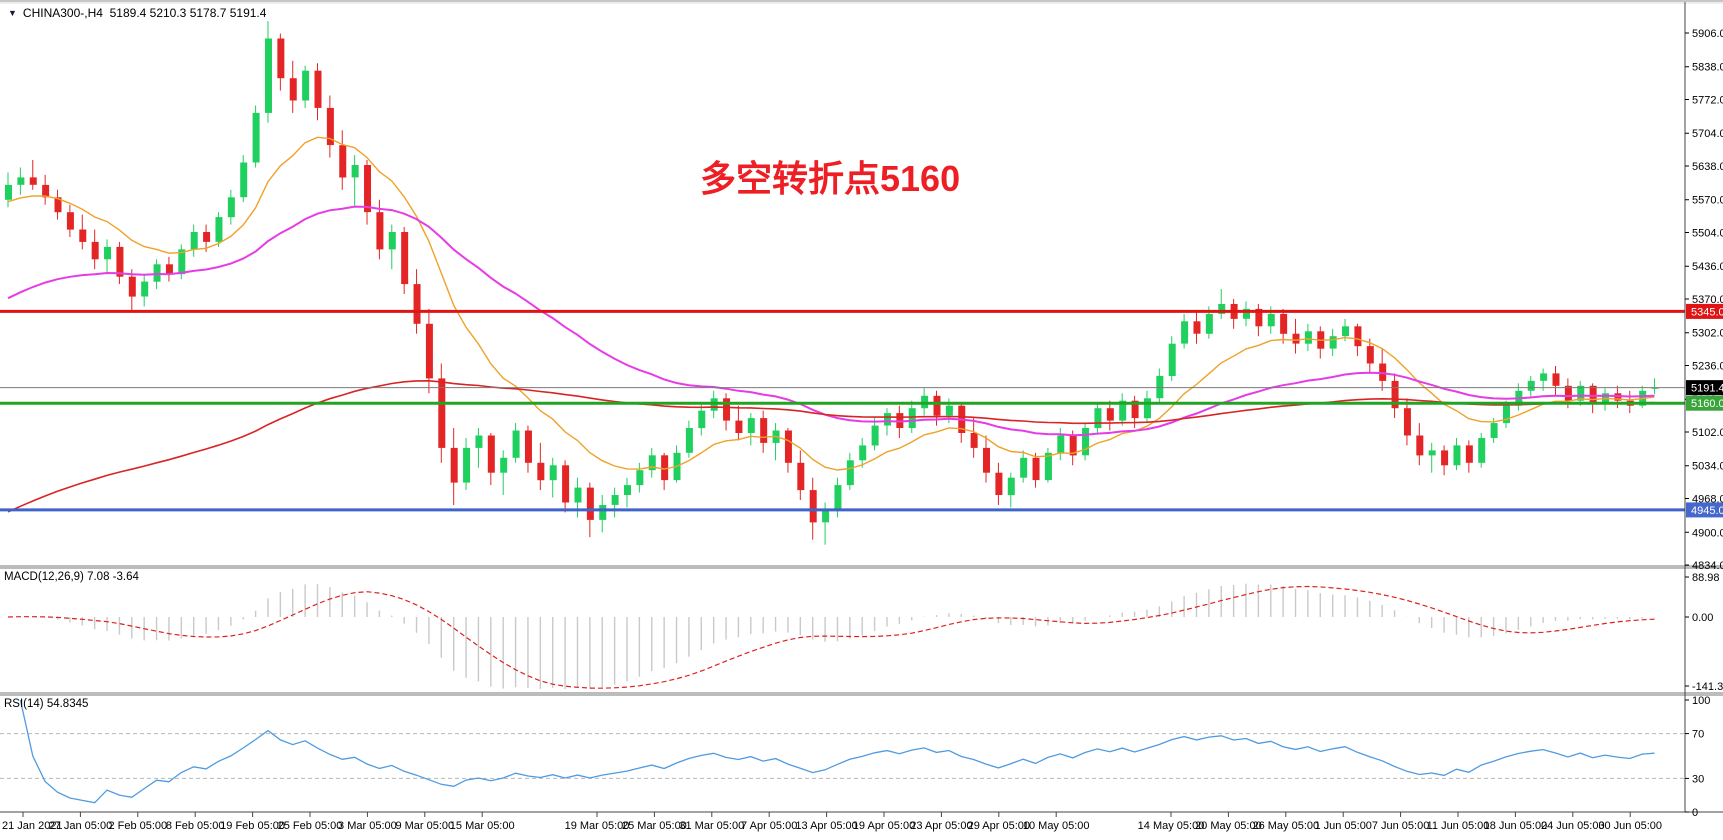 The image size is (1723, 840). Describe the element at coordinates (1707, 404) in the screenshot. I see `svg-text: 5160.0` at that location.